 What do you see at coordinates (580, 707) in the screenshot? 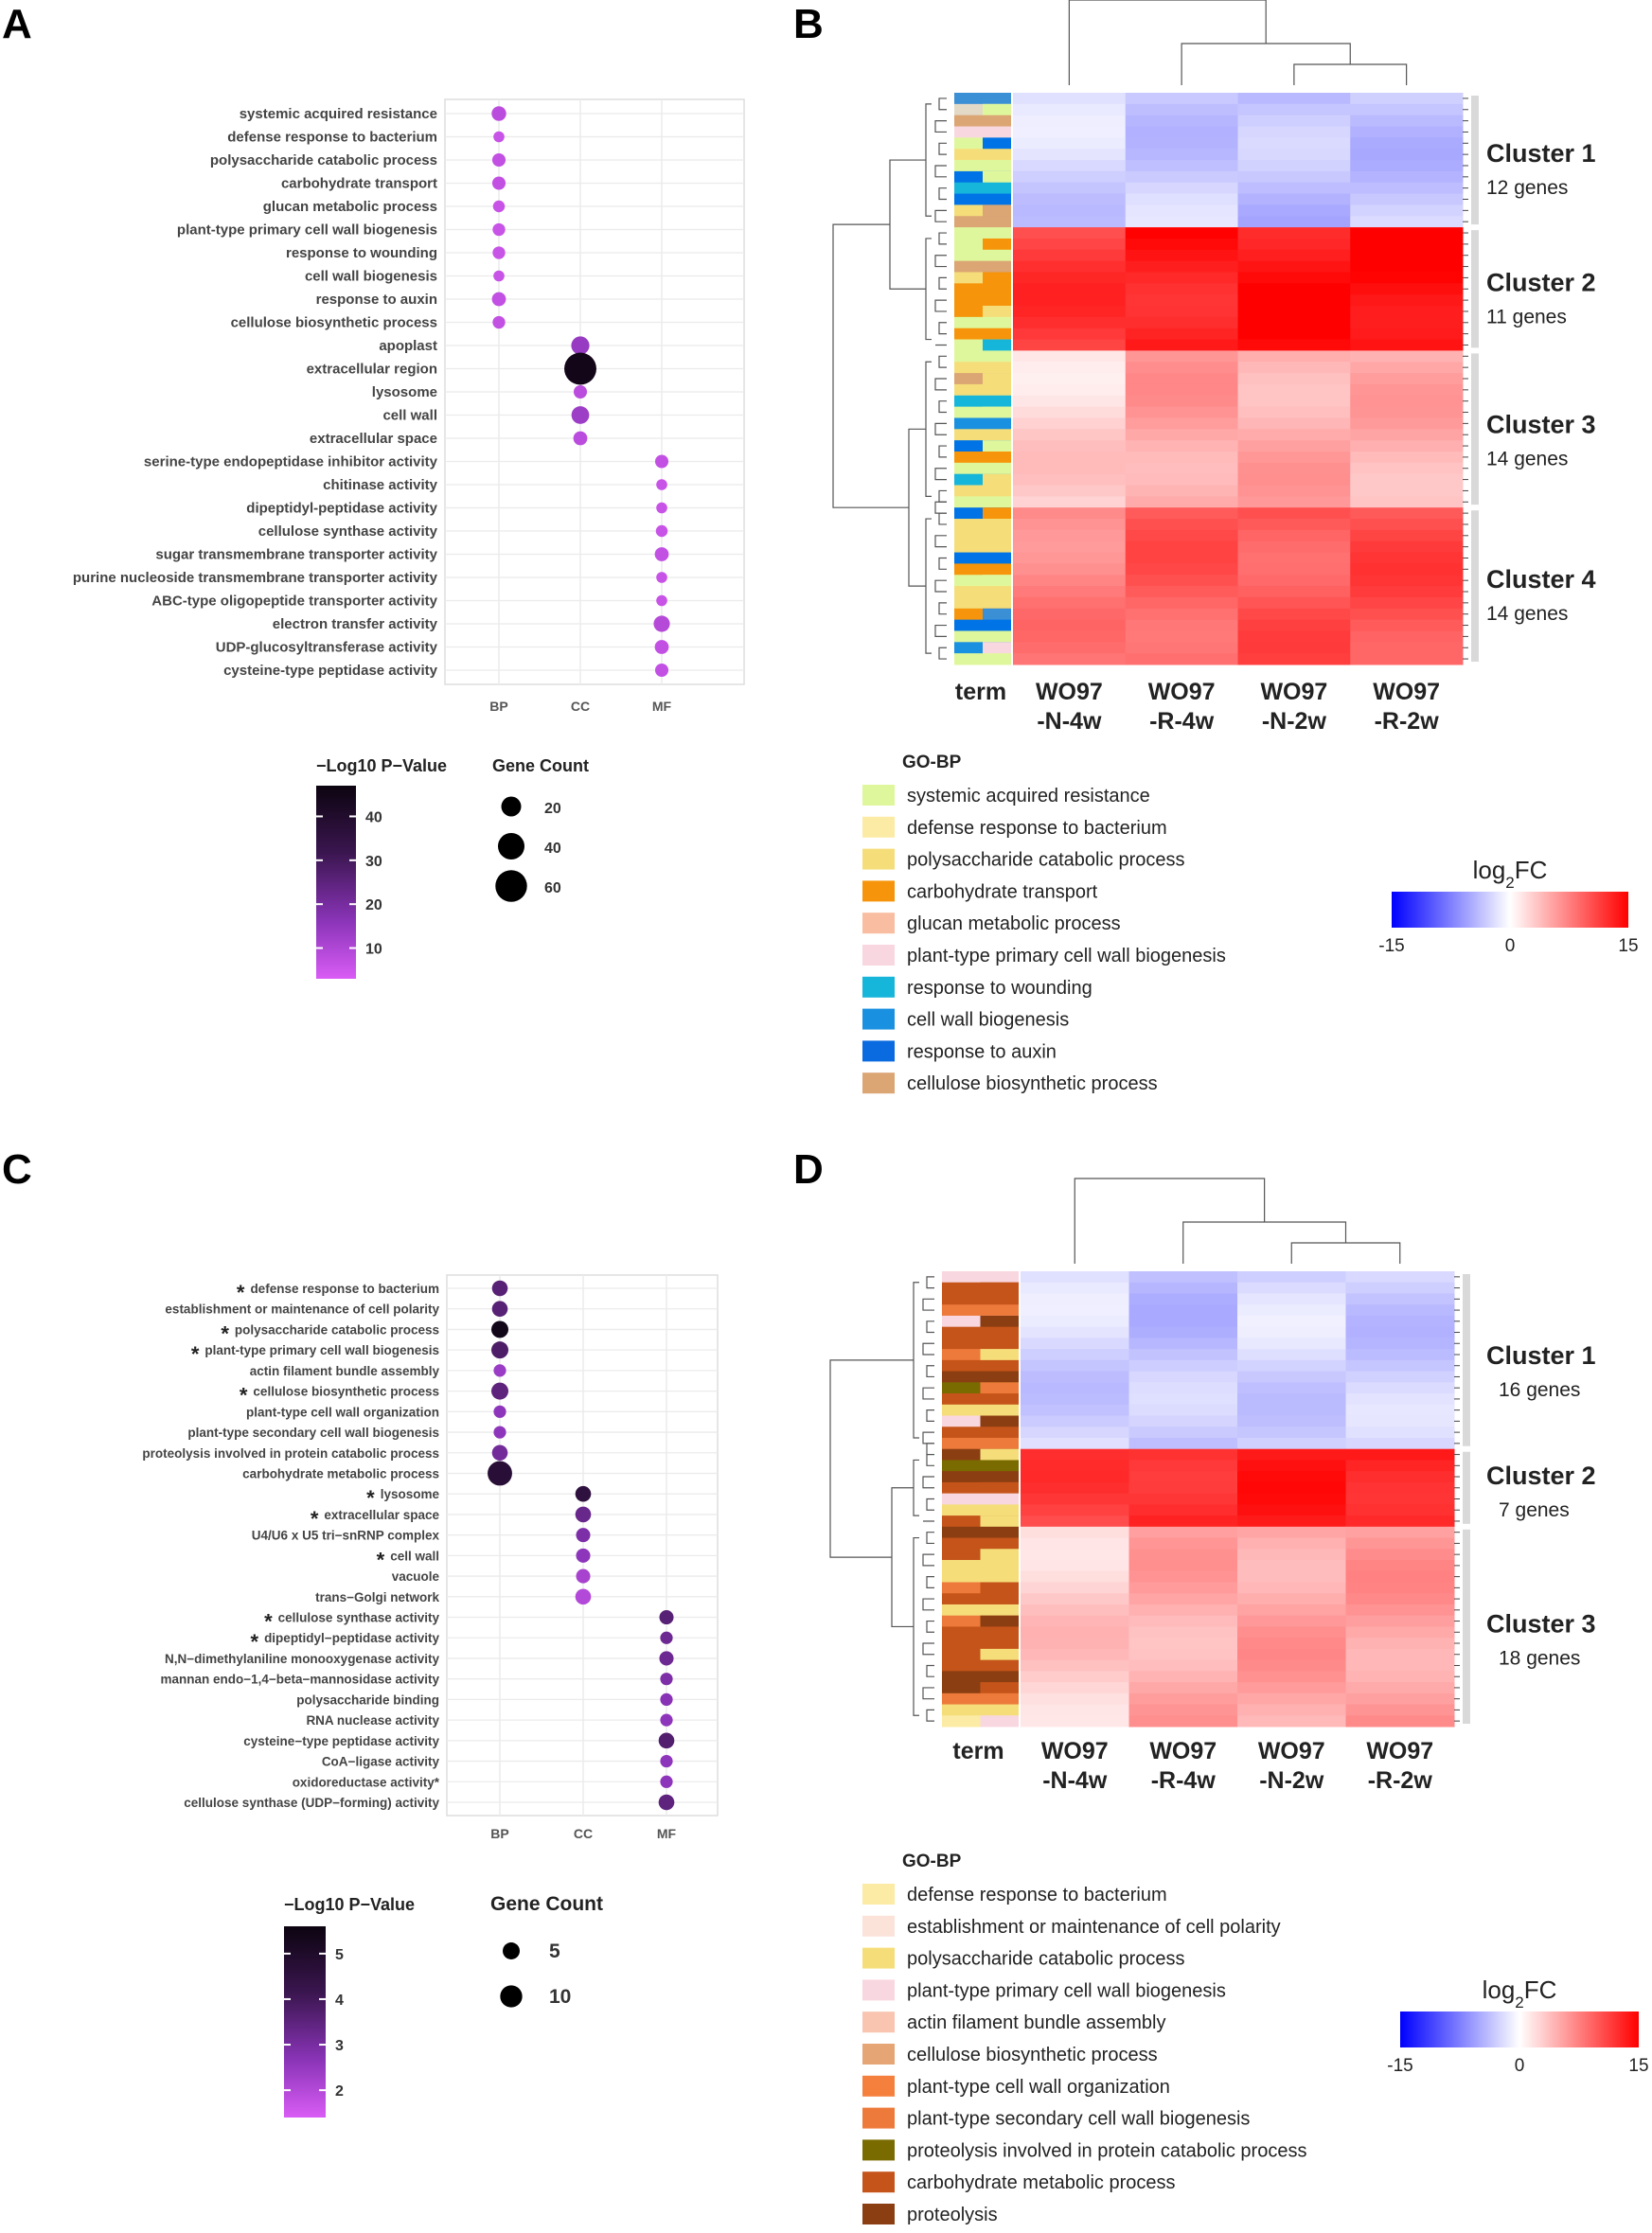
I see `x-tick-label: CC` at bounding box center [580, 707].